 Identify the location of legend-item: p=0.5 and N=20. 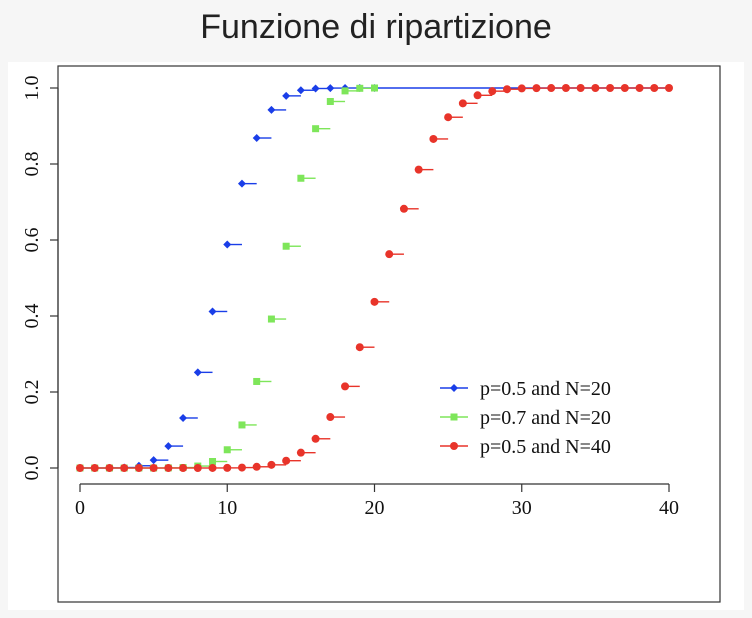
(525, 389).